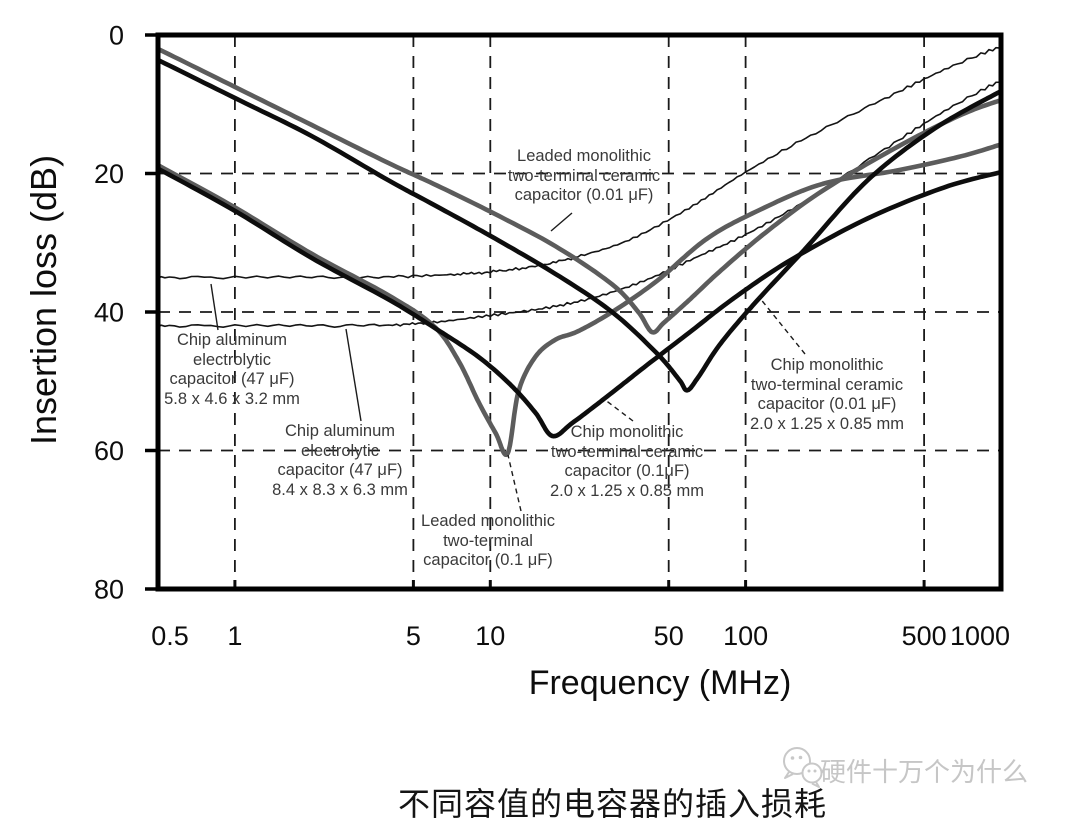 The image size is (1080, 825). Describe the element at coordinates (234, 636) in the screenshot. I see `x-tick-label-1: 1` at that location.